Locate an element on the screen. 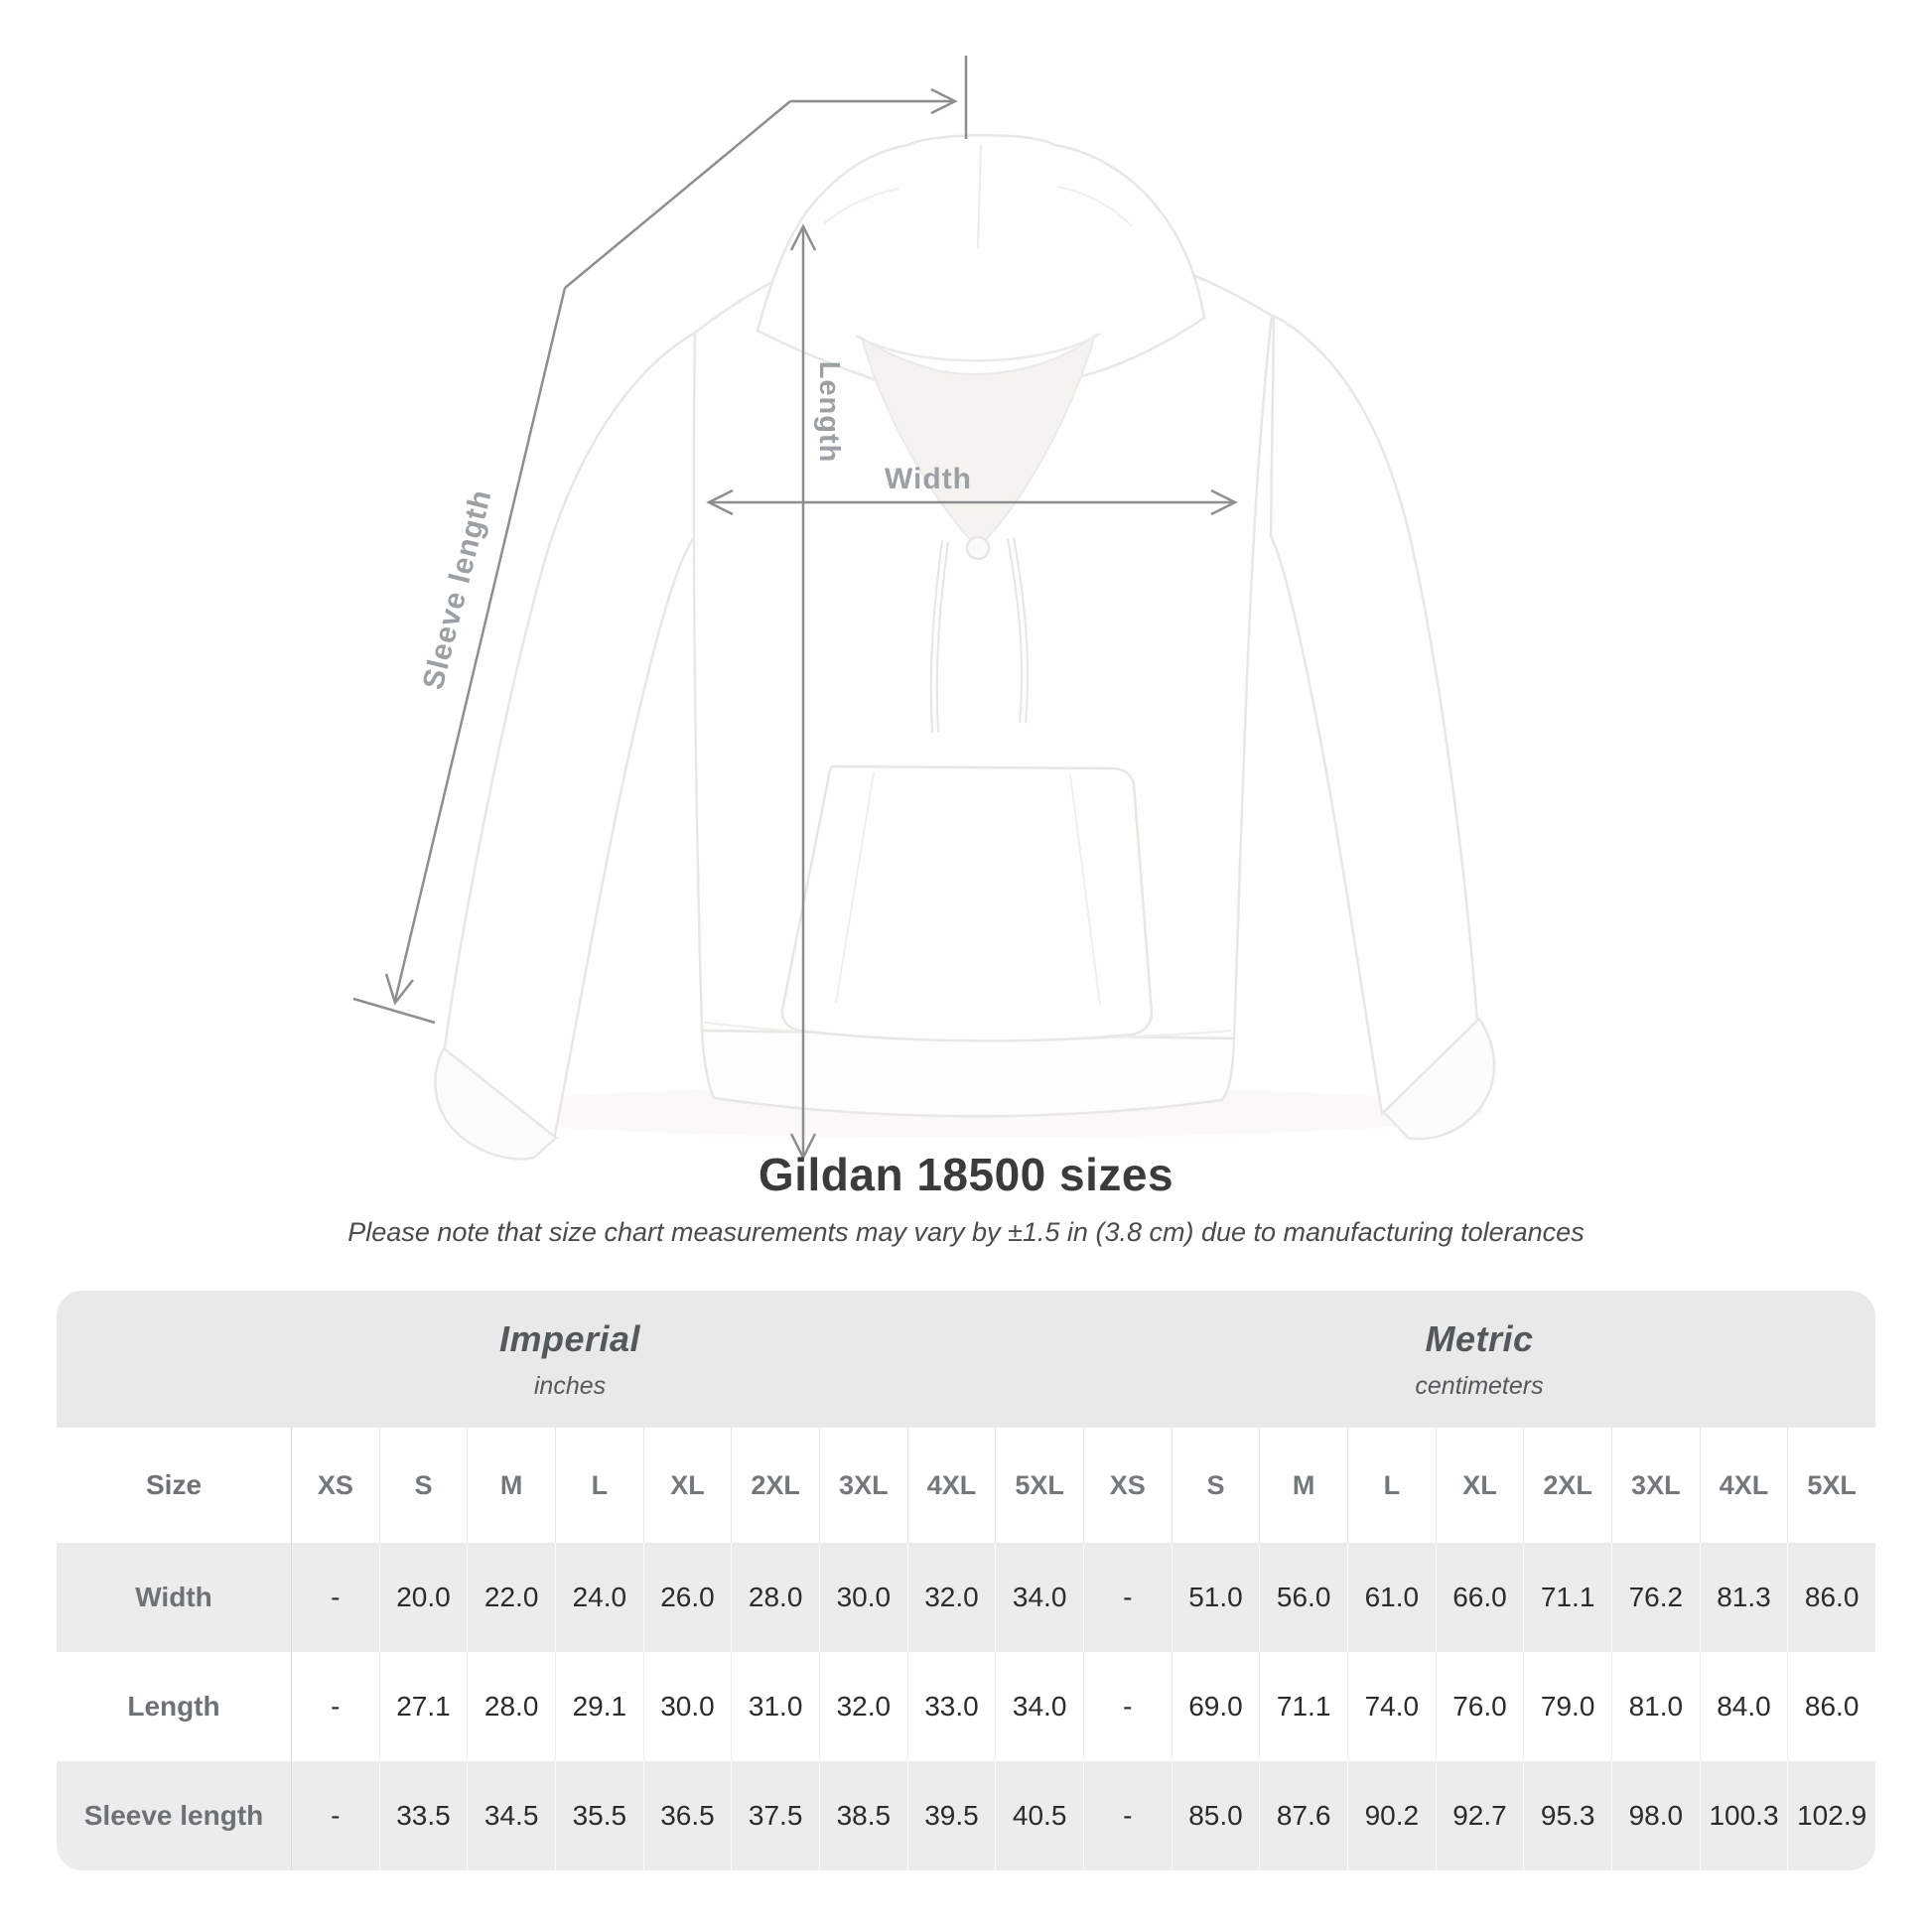  length-dim-arrow-bottom is located at coordinates (803, 1147).